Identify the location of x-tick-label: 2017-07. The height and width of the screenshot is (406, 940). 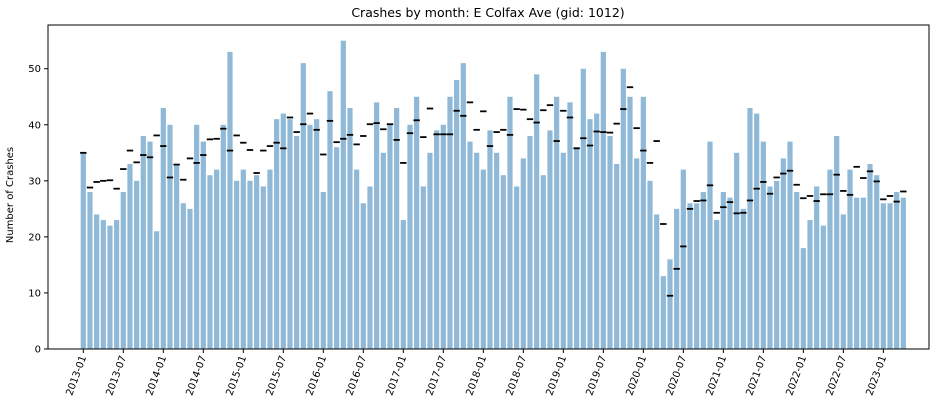
(437, 375).